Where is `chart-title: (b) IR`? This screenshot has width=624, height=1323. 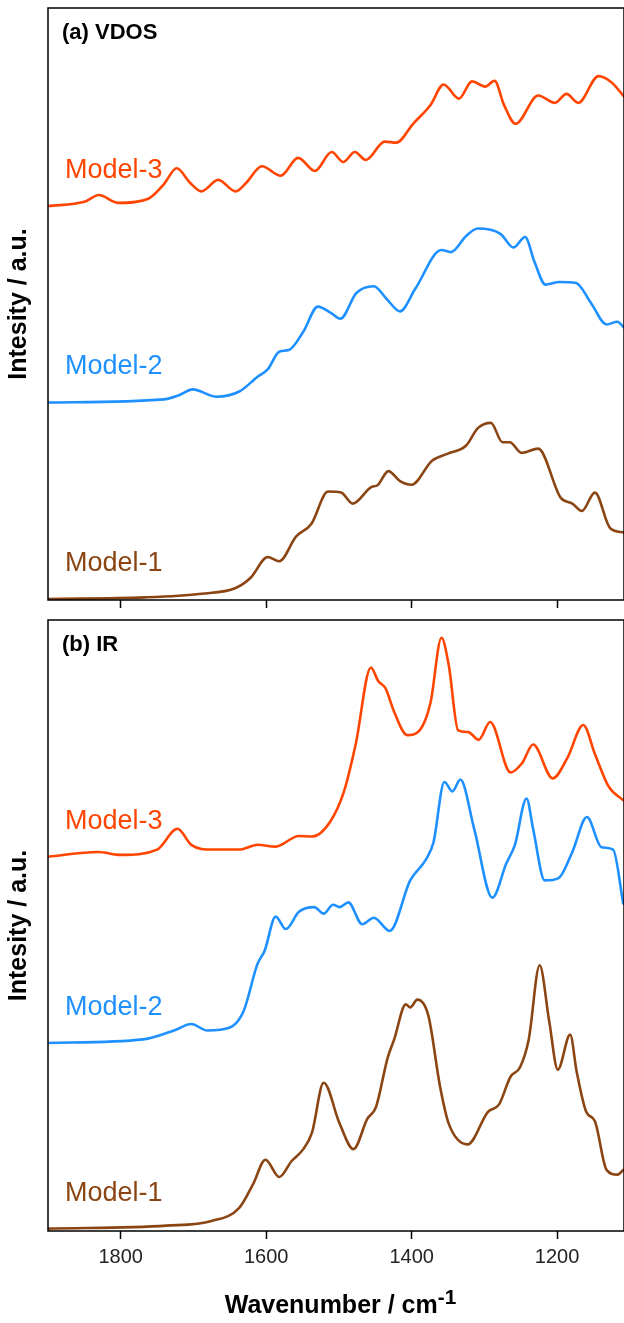 chart-title: (b) IR is located at coordinates (90, 644).